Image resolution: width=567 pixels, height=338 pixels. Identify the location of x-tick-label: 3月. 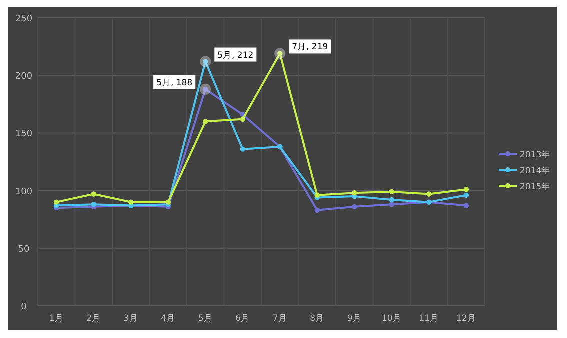
(131, 319).